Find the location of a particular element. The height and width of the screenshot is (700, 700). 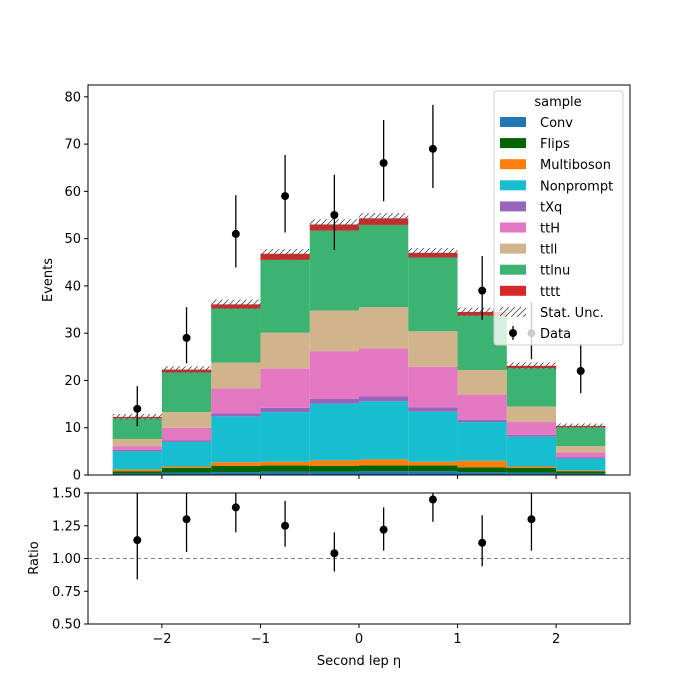

legend-frame is located at coordinates (558, 218).